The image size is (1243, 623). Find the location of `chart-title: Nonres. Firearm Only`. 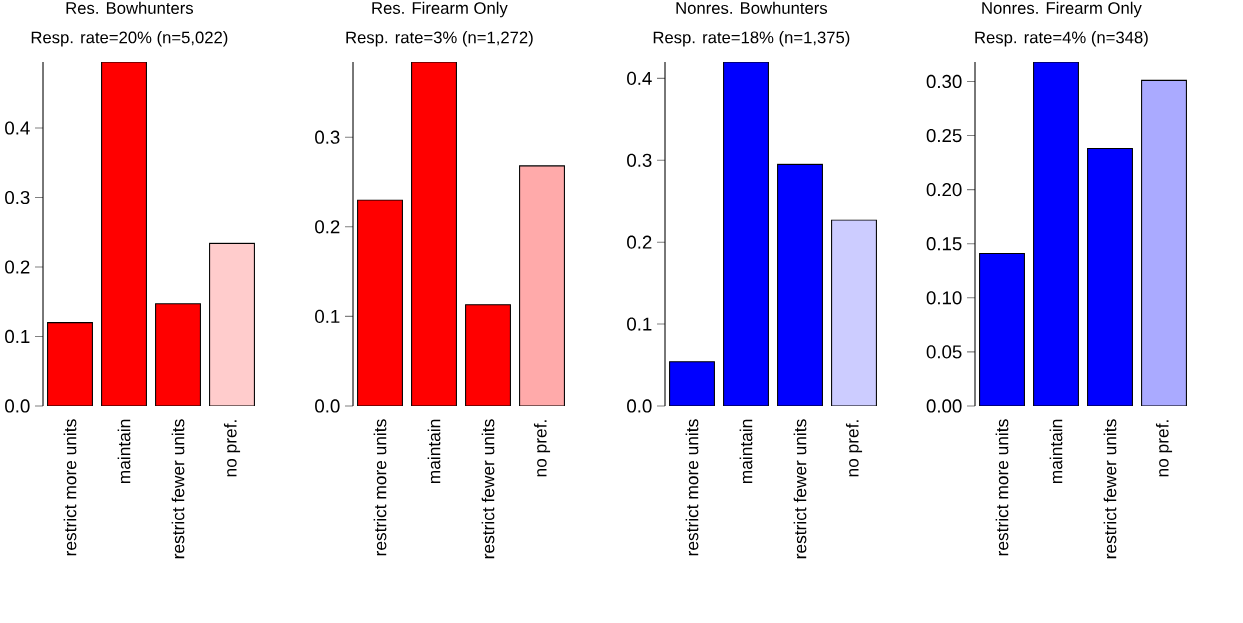

chart-title: Nonres. Firearm Only is located at coordinates (1062, 9).